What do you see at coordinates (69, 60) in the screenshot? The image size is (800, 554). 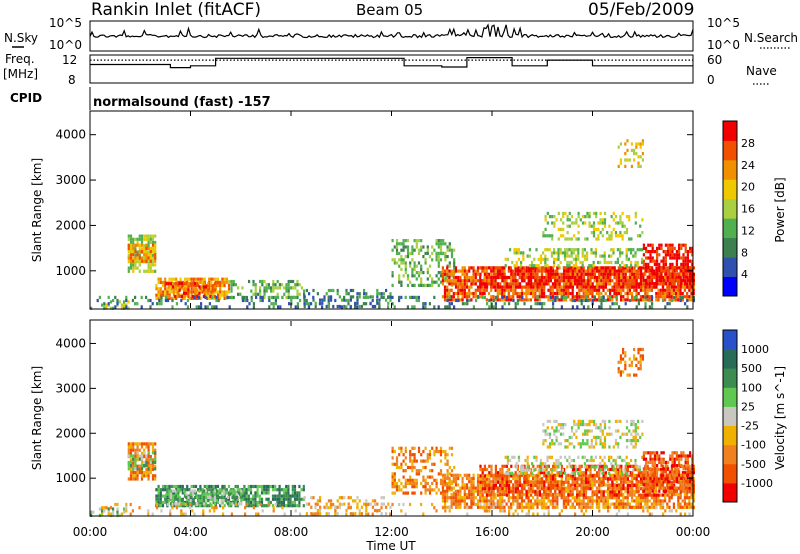 I see `freq-left-tick-top: 12` at bounding box center [69, 60].